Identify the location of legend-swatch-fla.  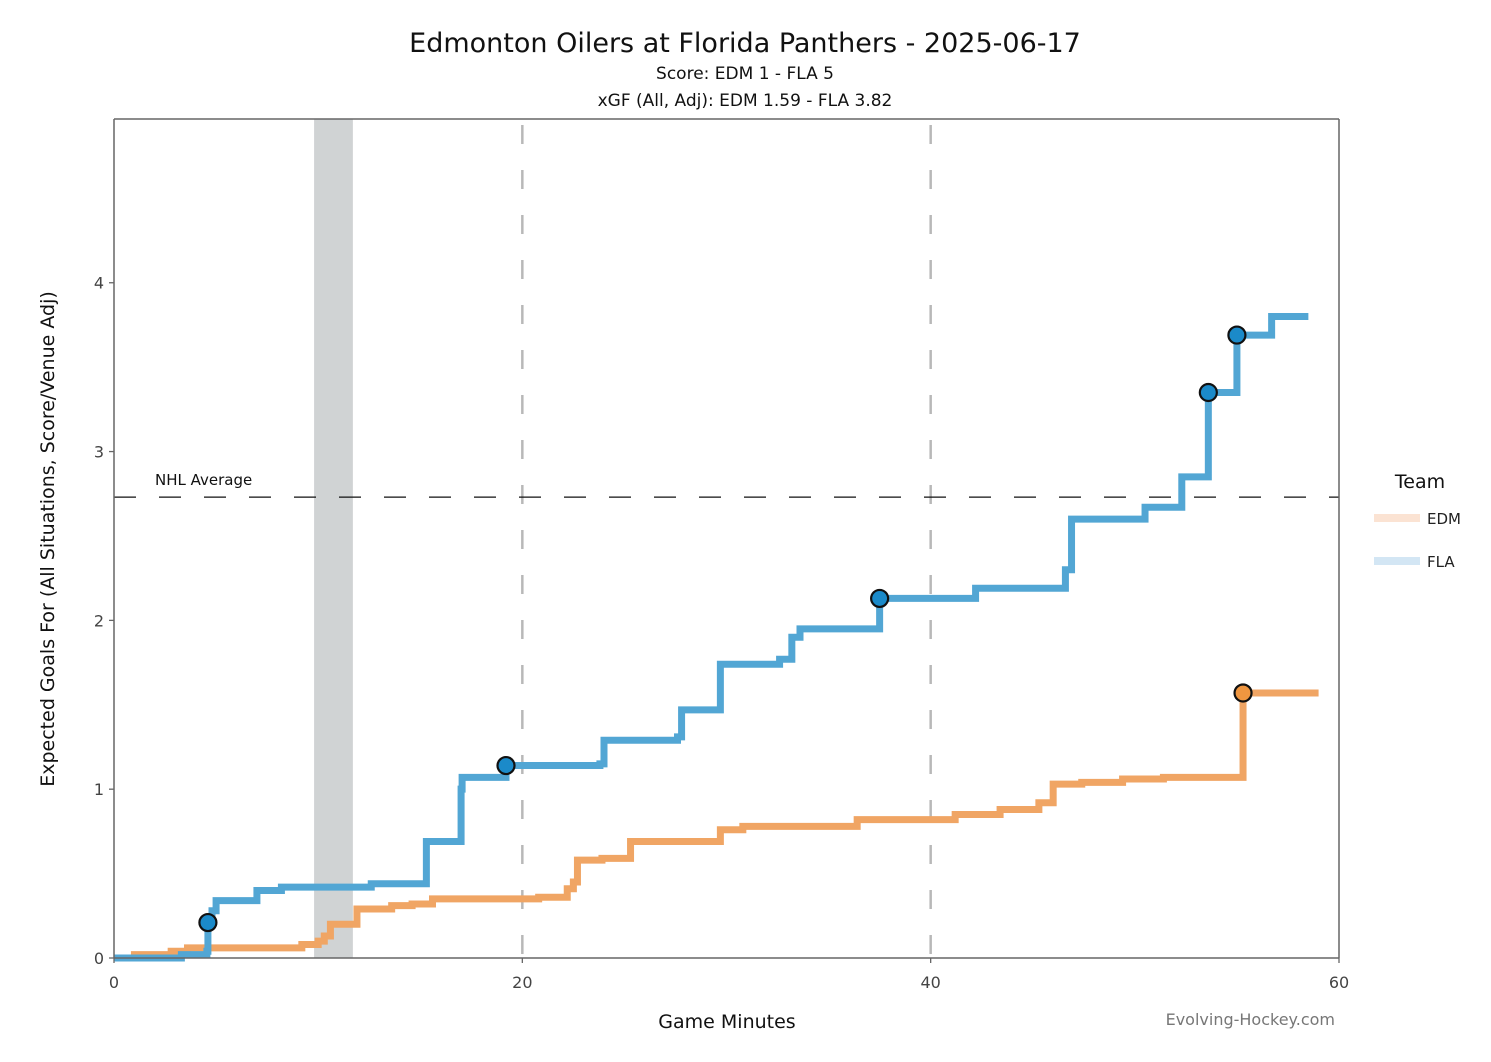
(1397, 561).